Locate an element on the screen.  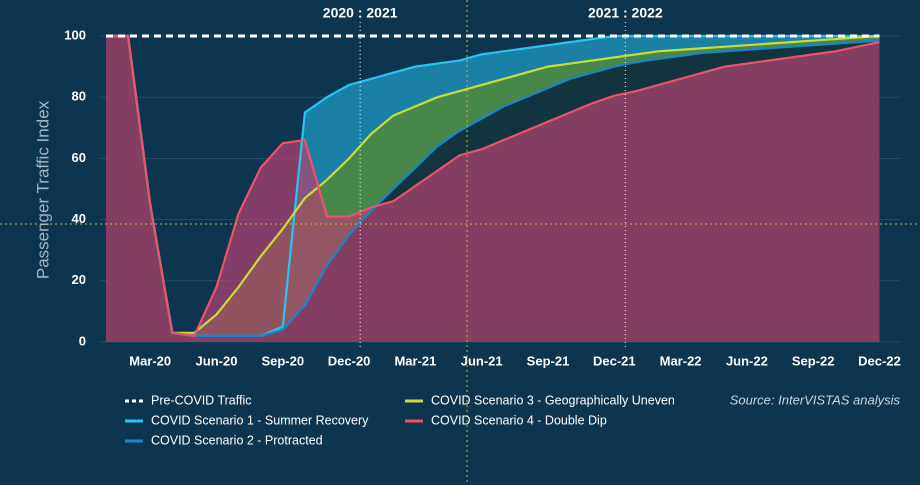
x-tick-label: Sep-22 is located at coordinates (813, 360).